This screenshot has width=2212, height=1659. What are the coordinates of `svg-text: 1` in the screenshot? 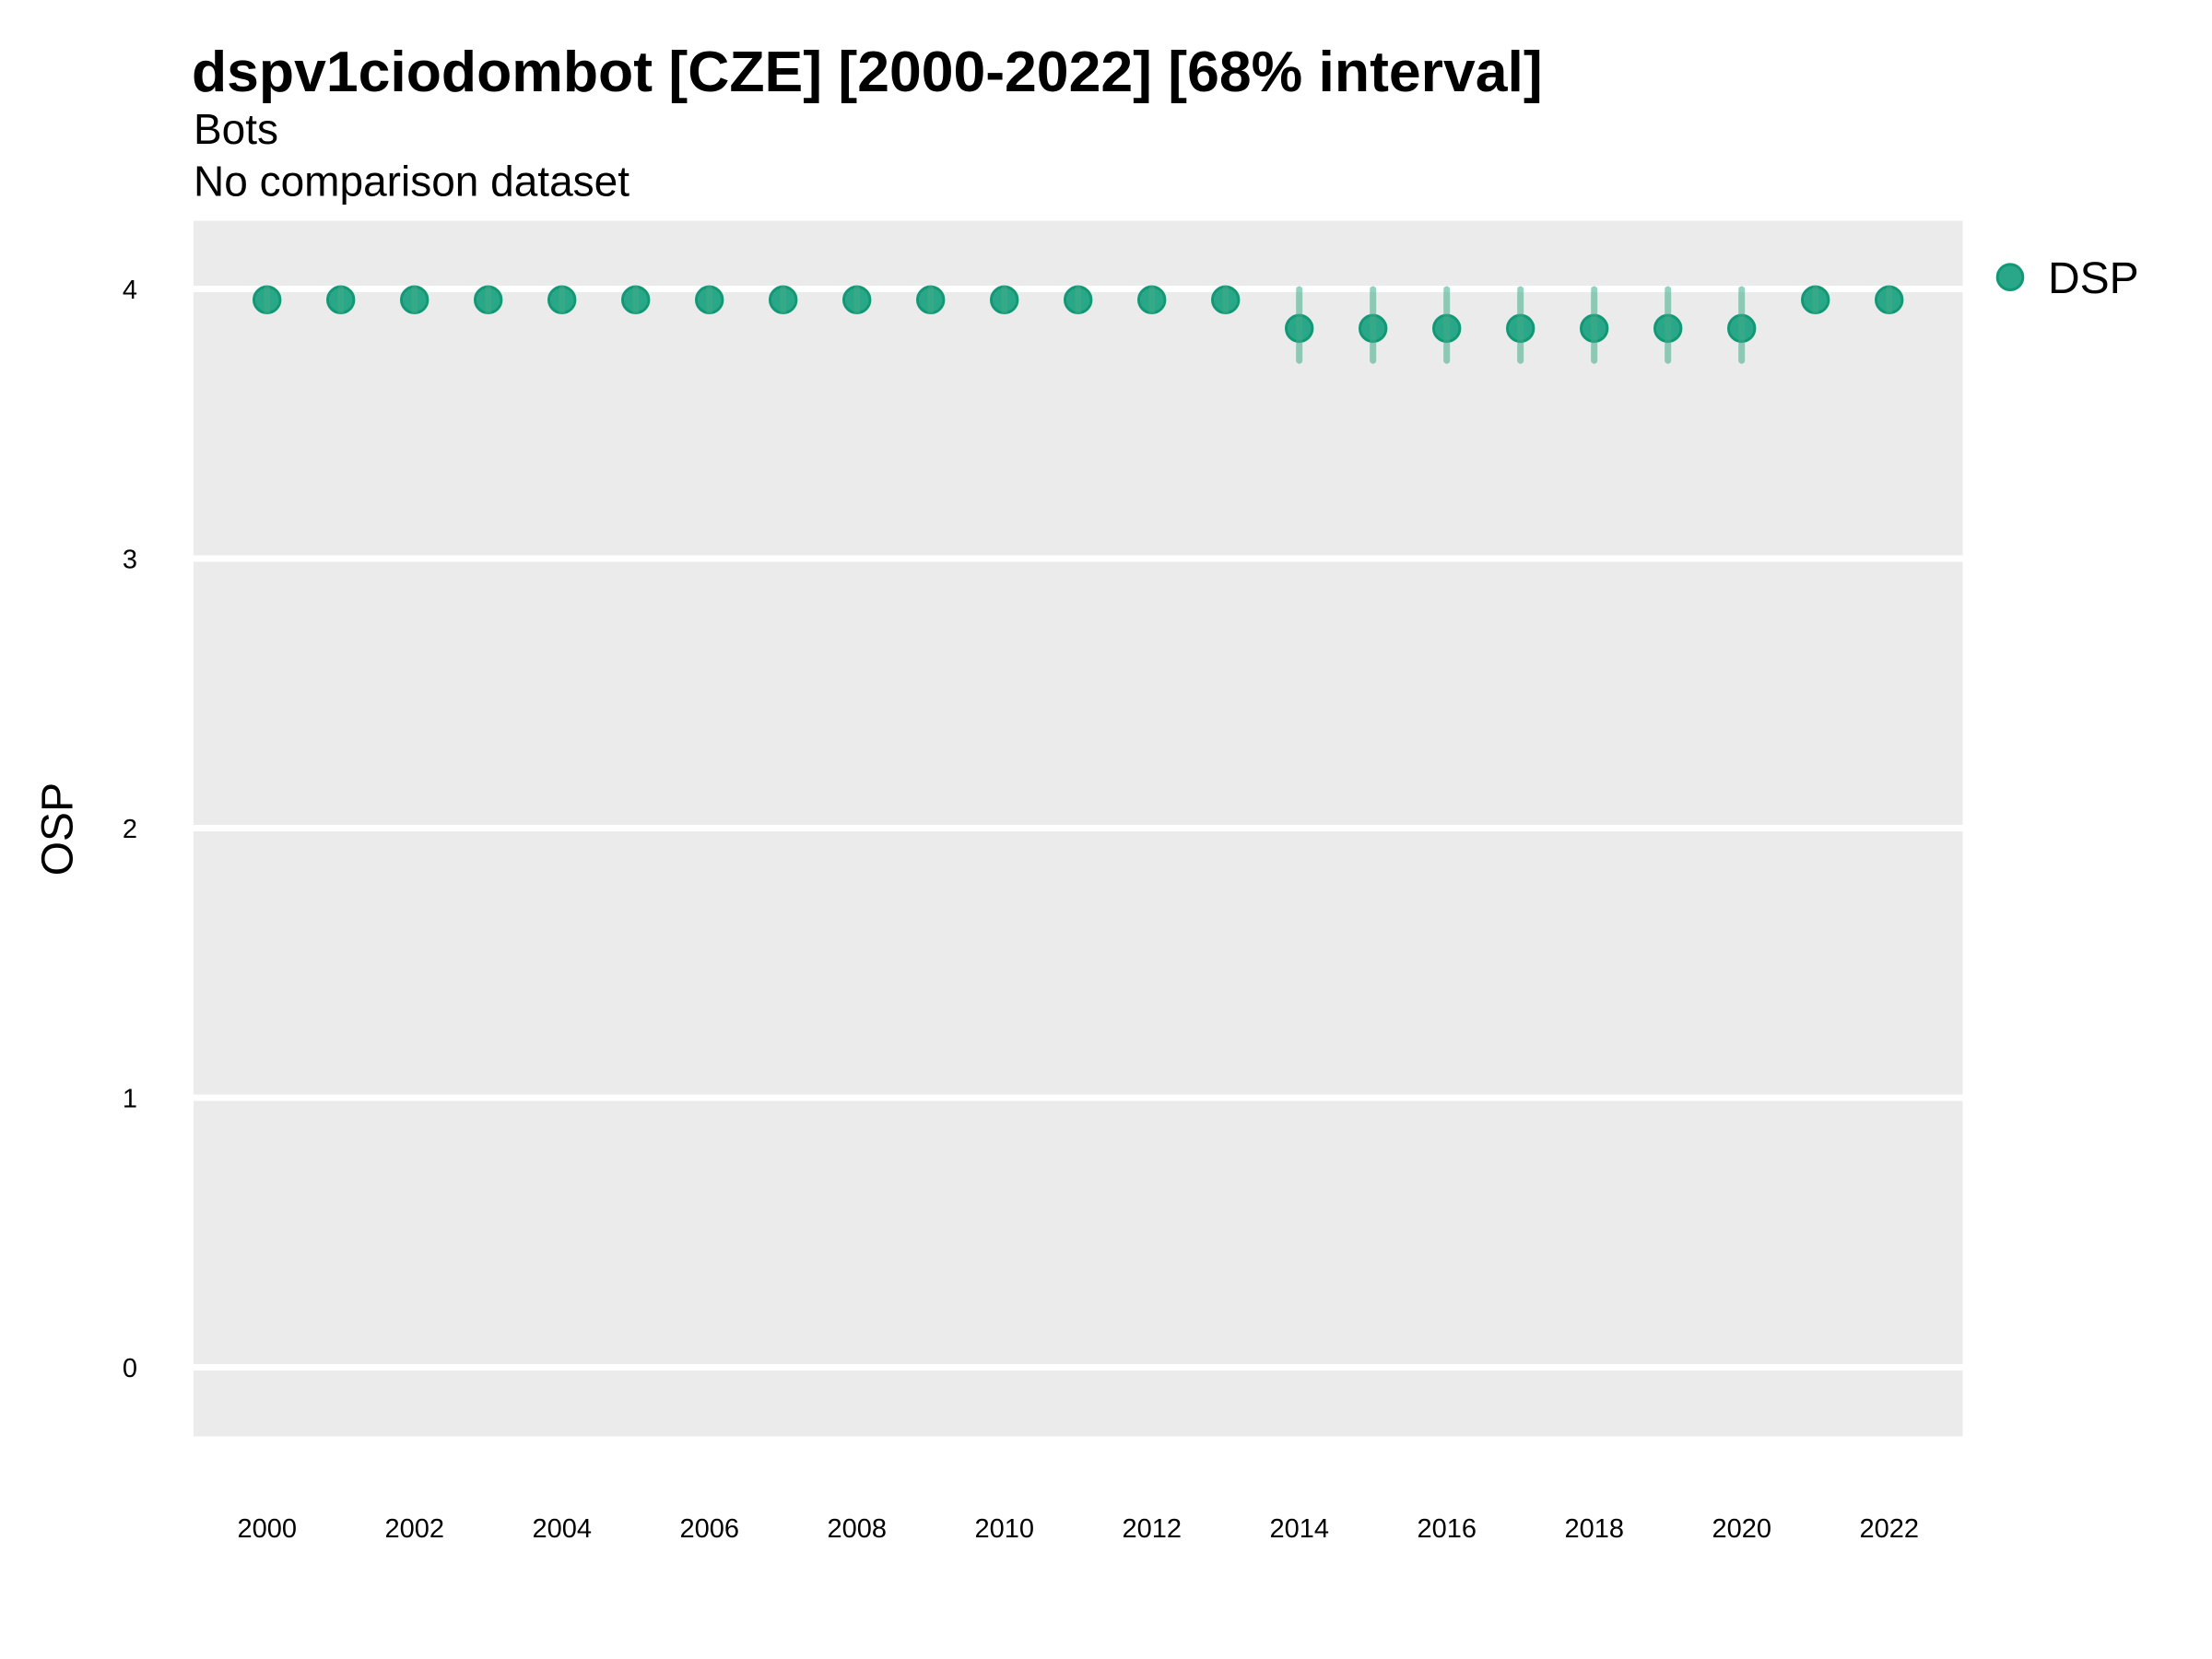 It's located at (130, 1099).